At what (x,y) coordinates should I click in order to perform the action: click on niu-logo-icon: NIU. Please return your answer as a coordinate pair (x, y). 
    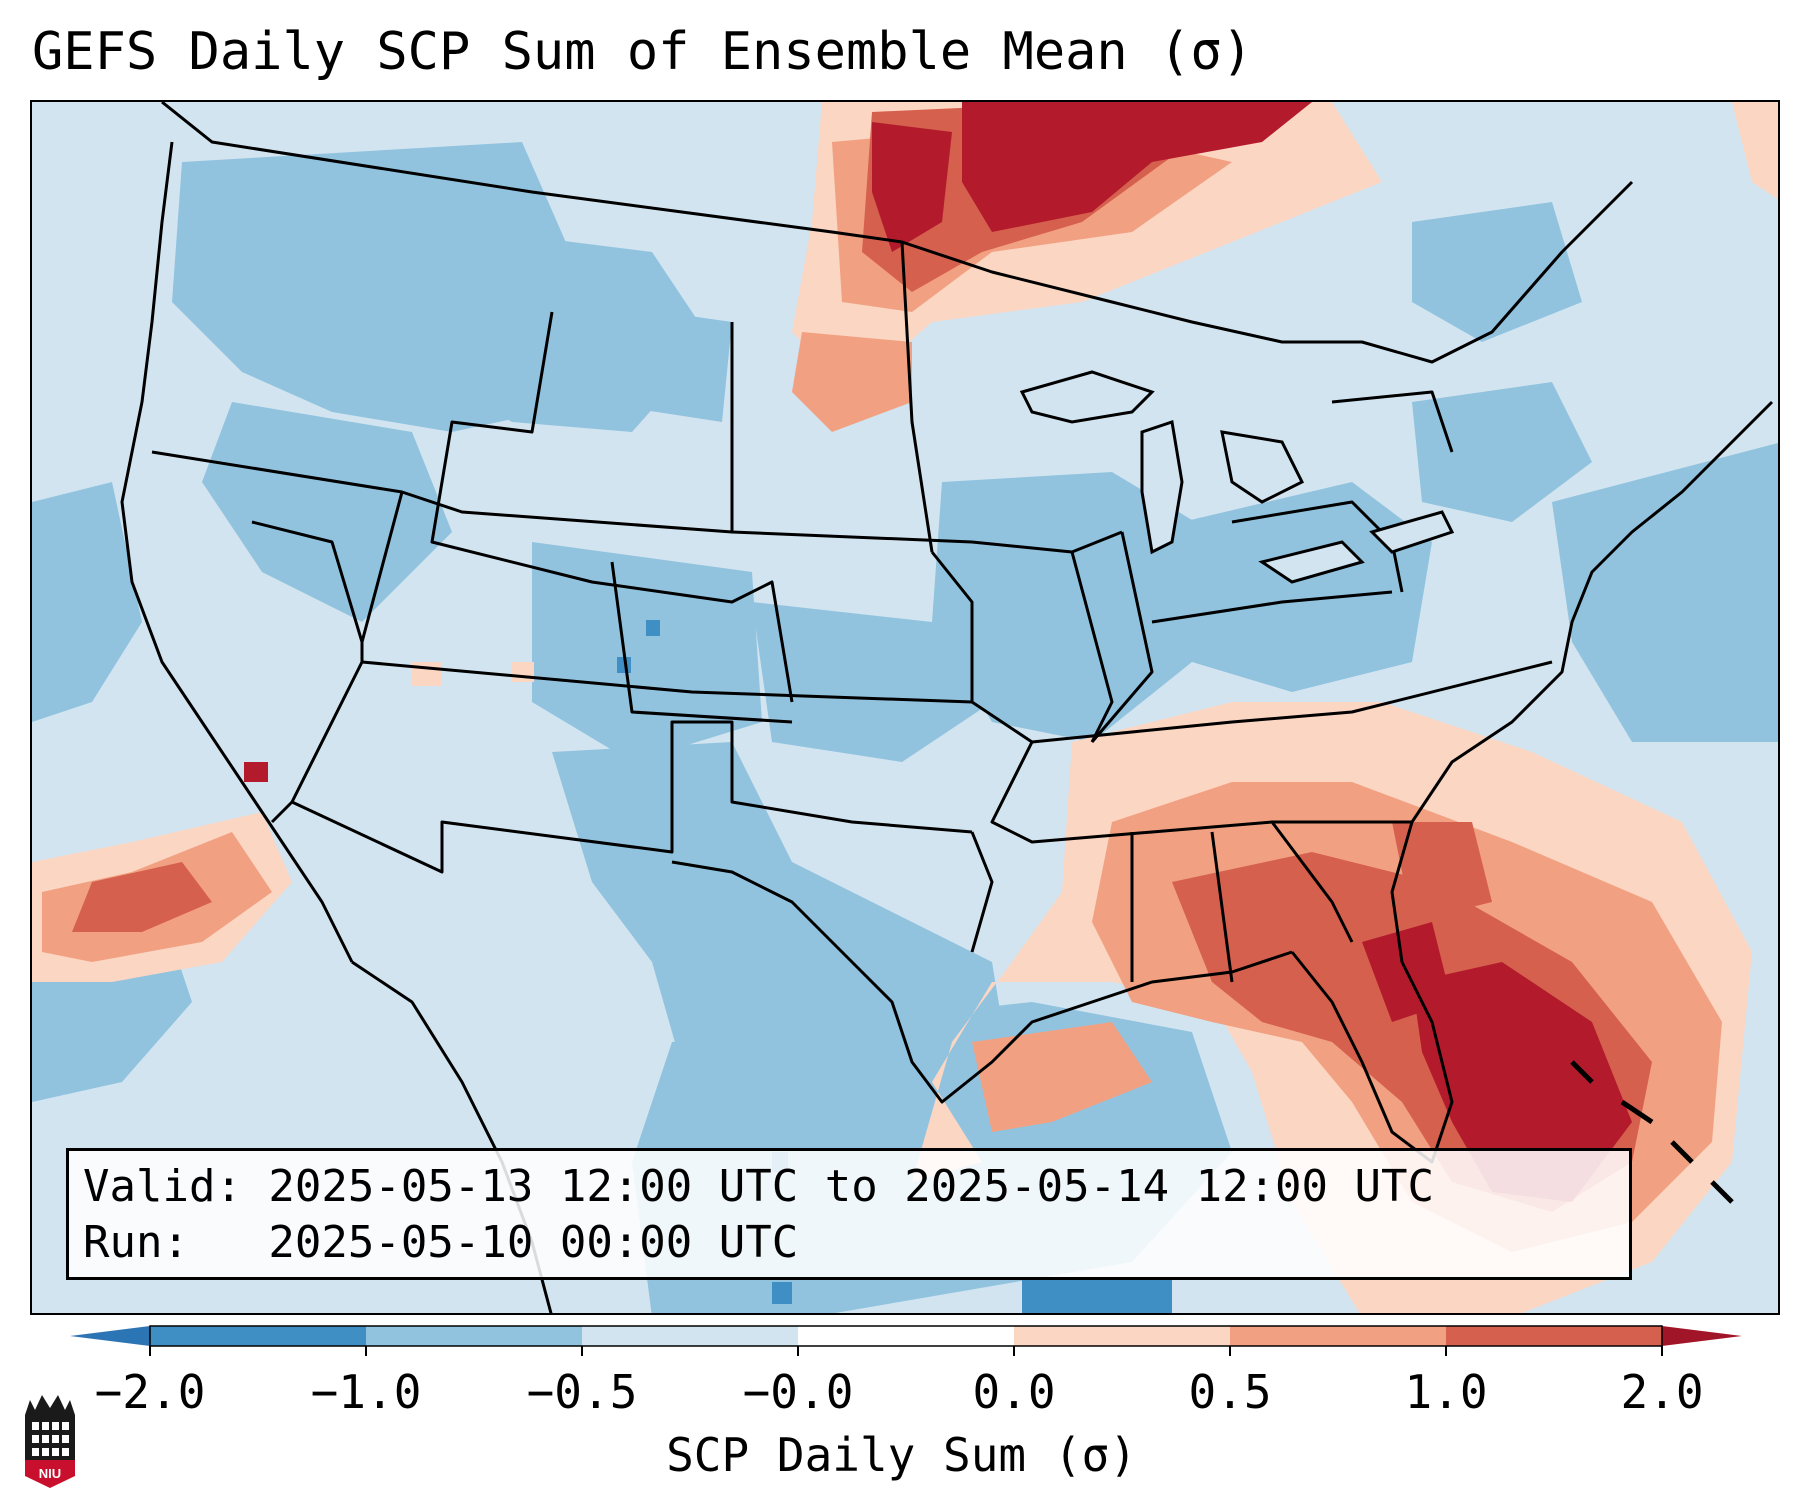
    Looking at the image, I should click on (50, 1441).